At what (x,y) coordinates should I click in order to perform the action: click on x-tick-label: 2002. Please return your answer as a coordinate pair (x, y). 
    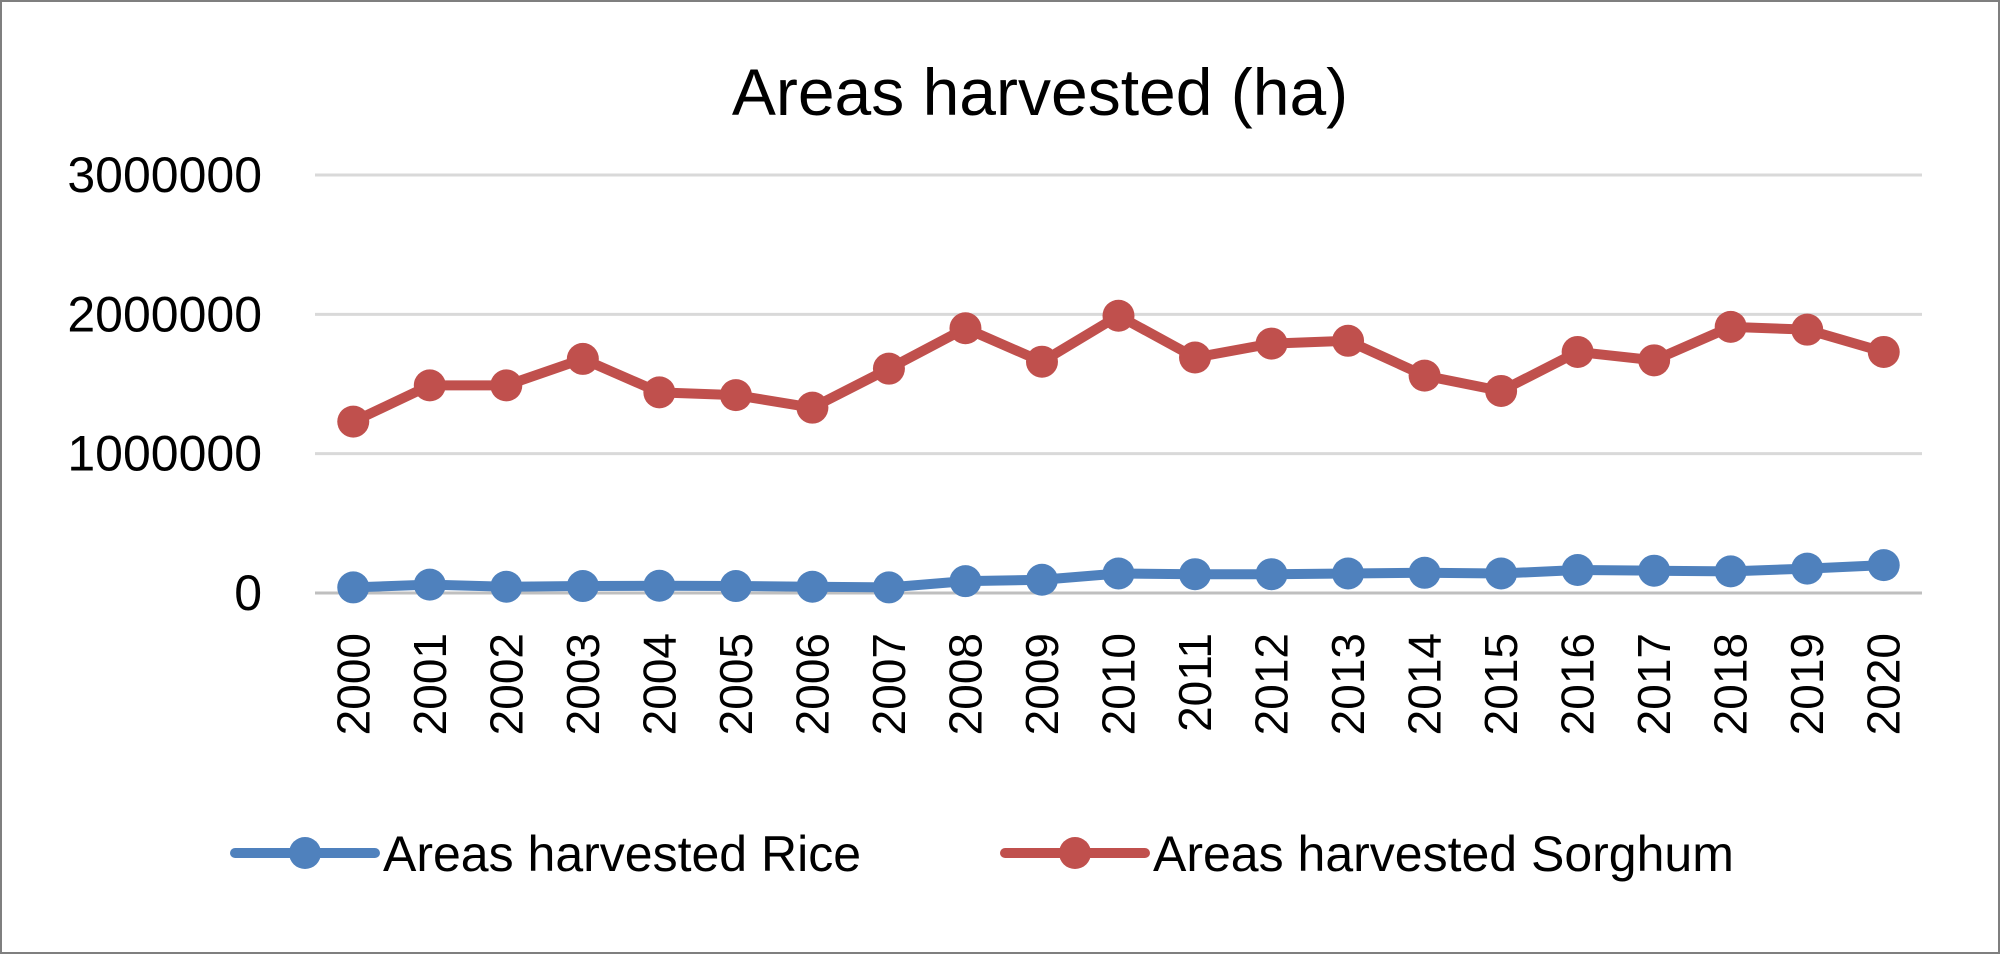
    Looking at the image, I should click on (506, 684).